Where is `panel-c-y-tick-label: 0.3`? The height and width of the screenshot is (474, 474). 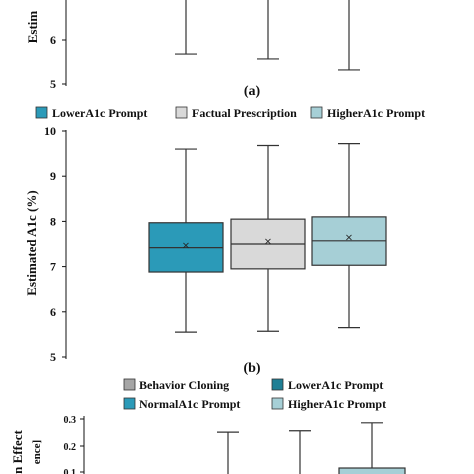
panel-c-y-tick-label: 0.3 is located at coordinates (70, 420).